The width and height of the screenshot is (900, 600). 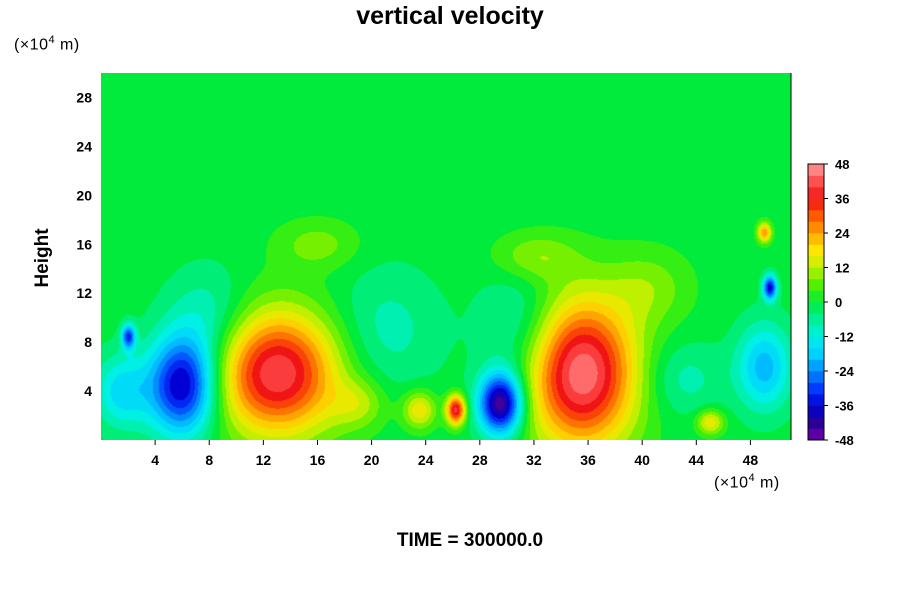 I want to click on x-tick-label: 28, so click(x=480, y=460).